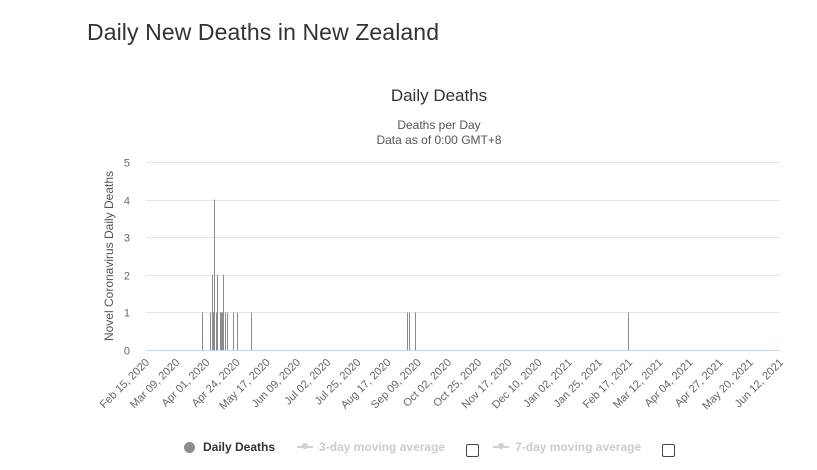 The height and width of the screenshot is (470, 817). I want to click on y-tick-label: 1, so click(127, 314).